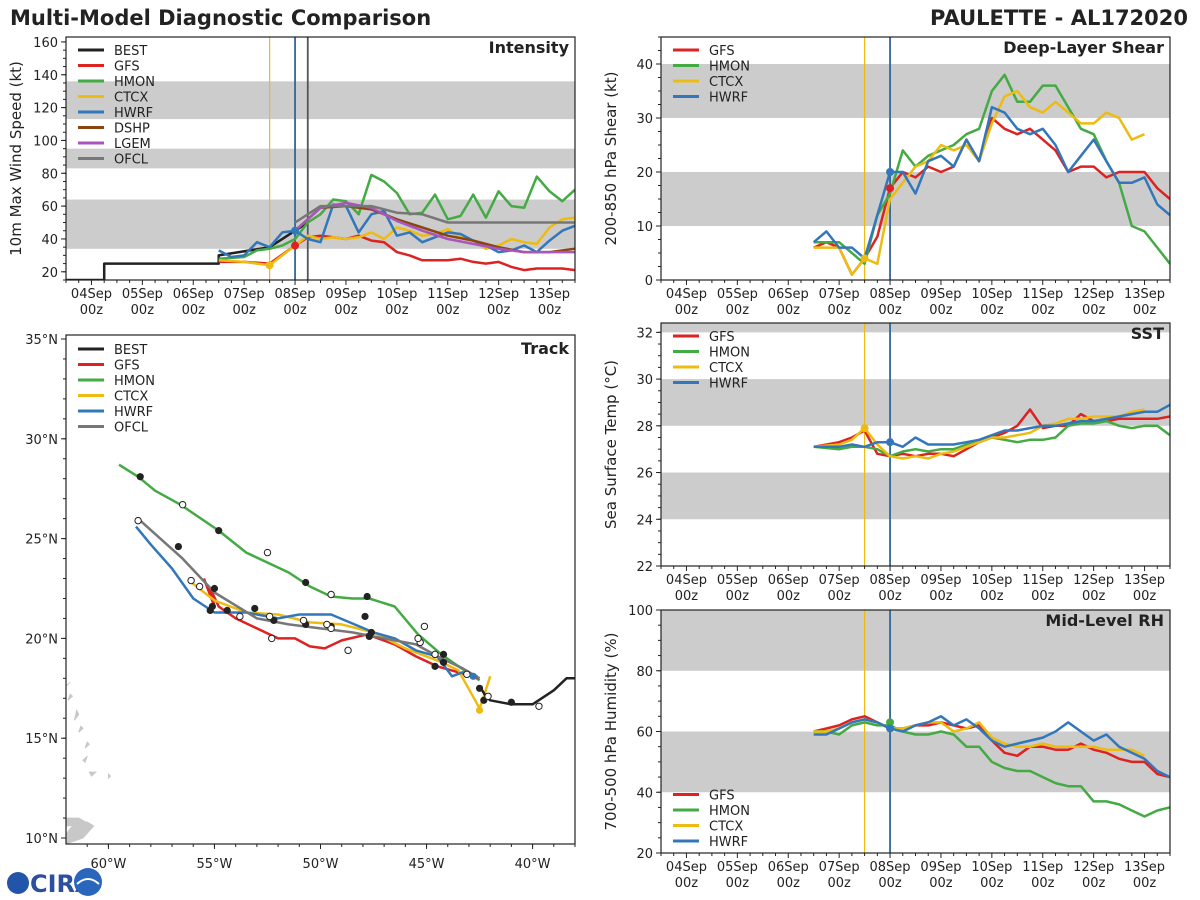  I want to click on y-tick-label: 30, so click(644, 119).